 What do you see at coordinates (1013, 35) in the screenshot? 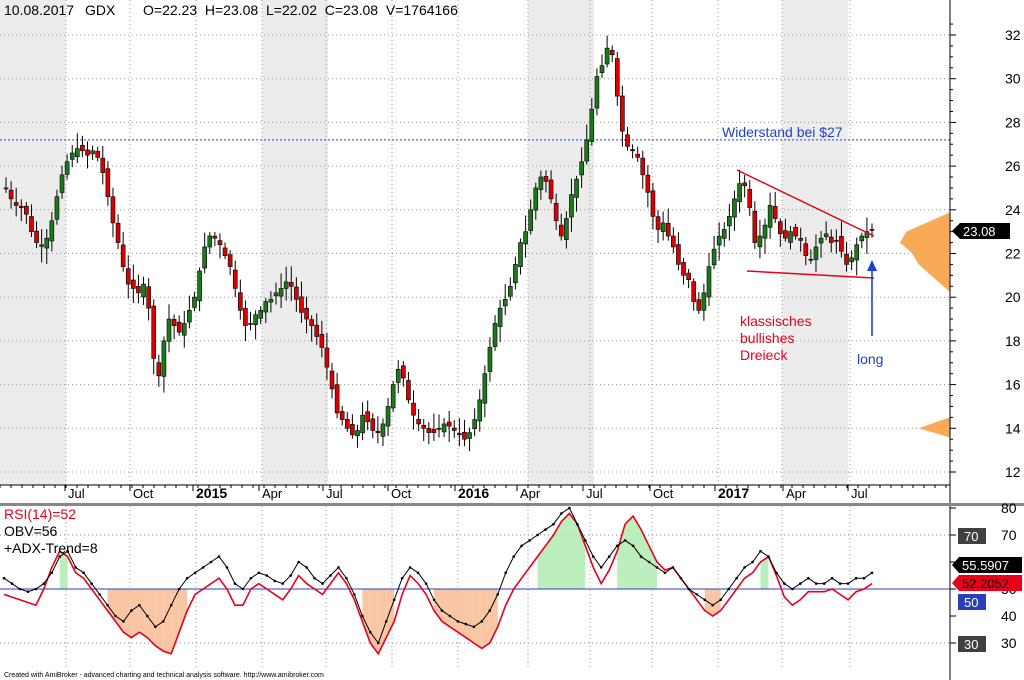
I see `y-tick-label: 32` at bounding box center [1013, 35].